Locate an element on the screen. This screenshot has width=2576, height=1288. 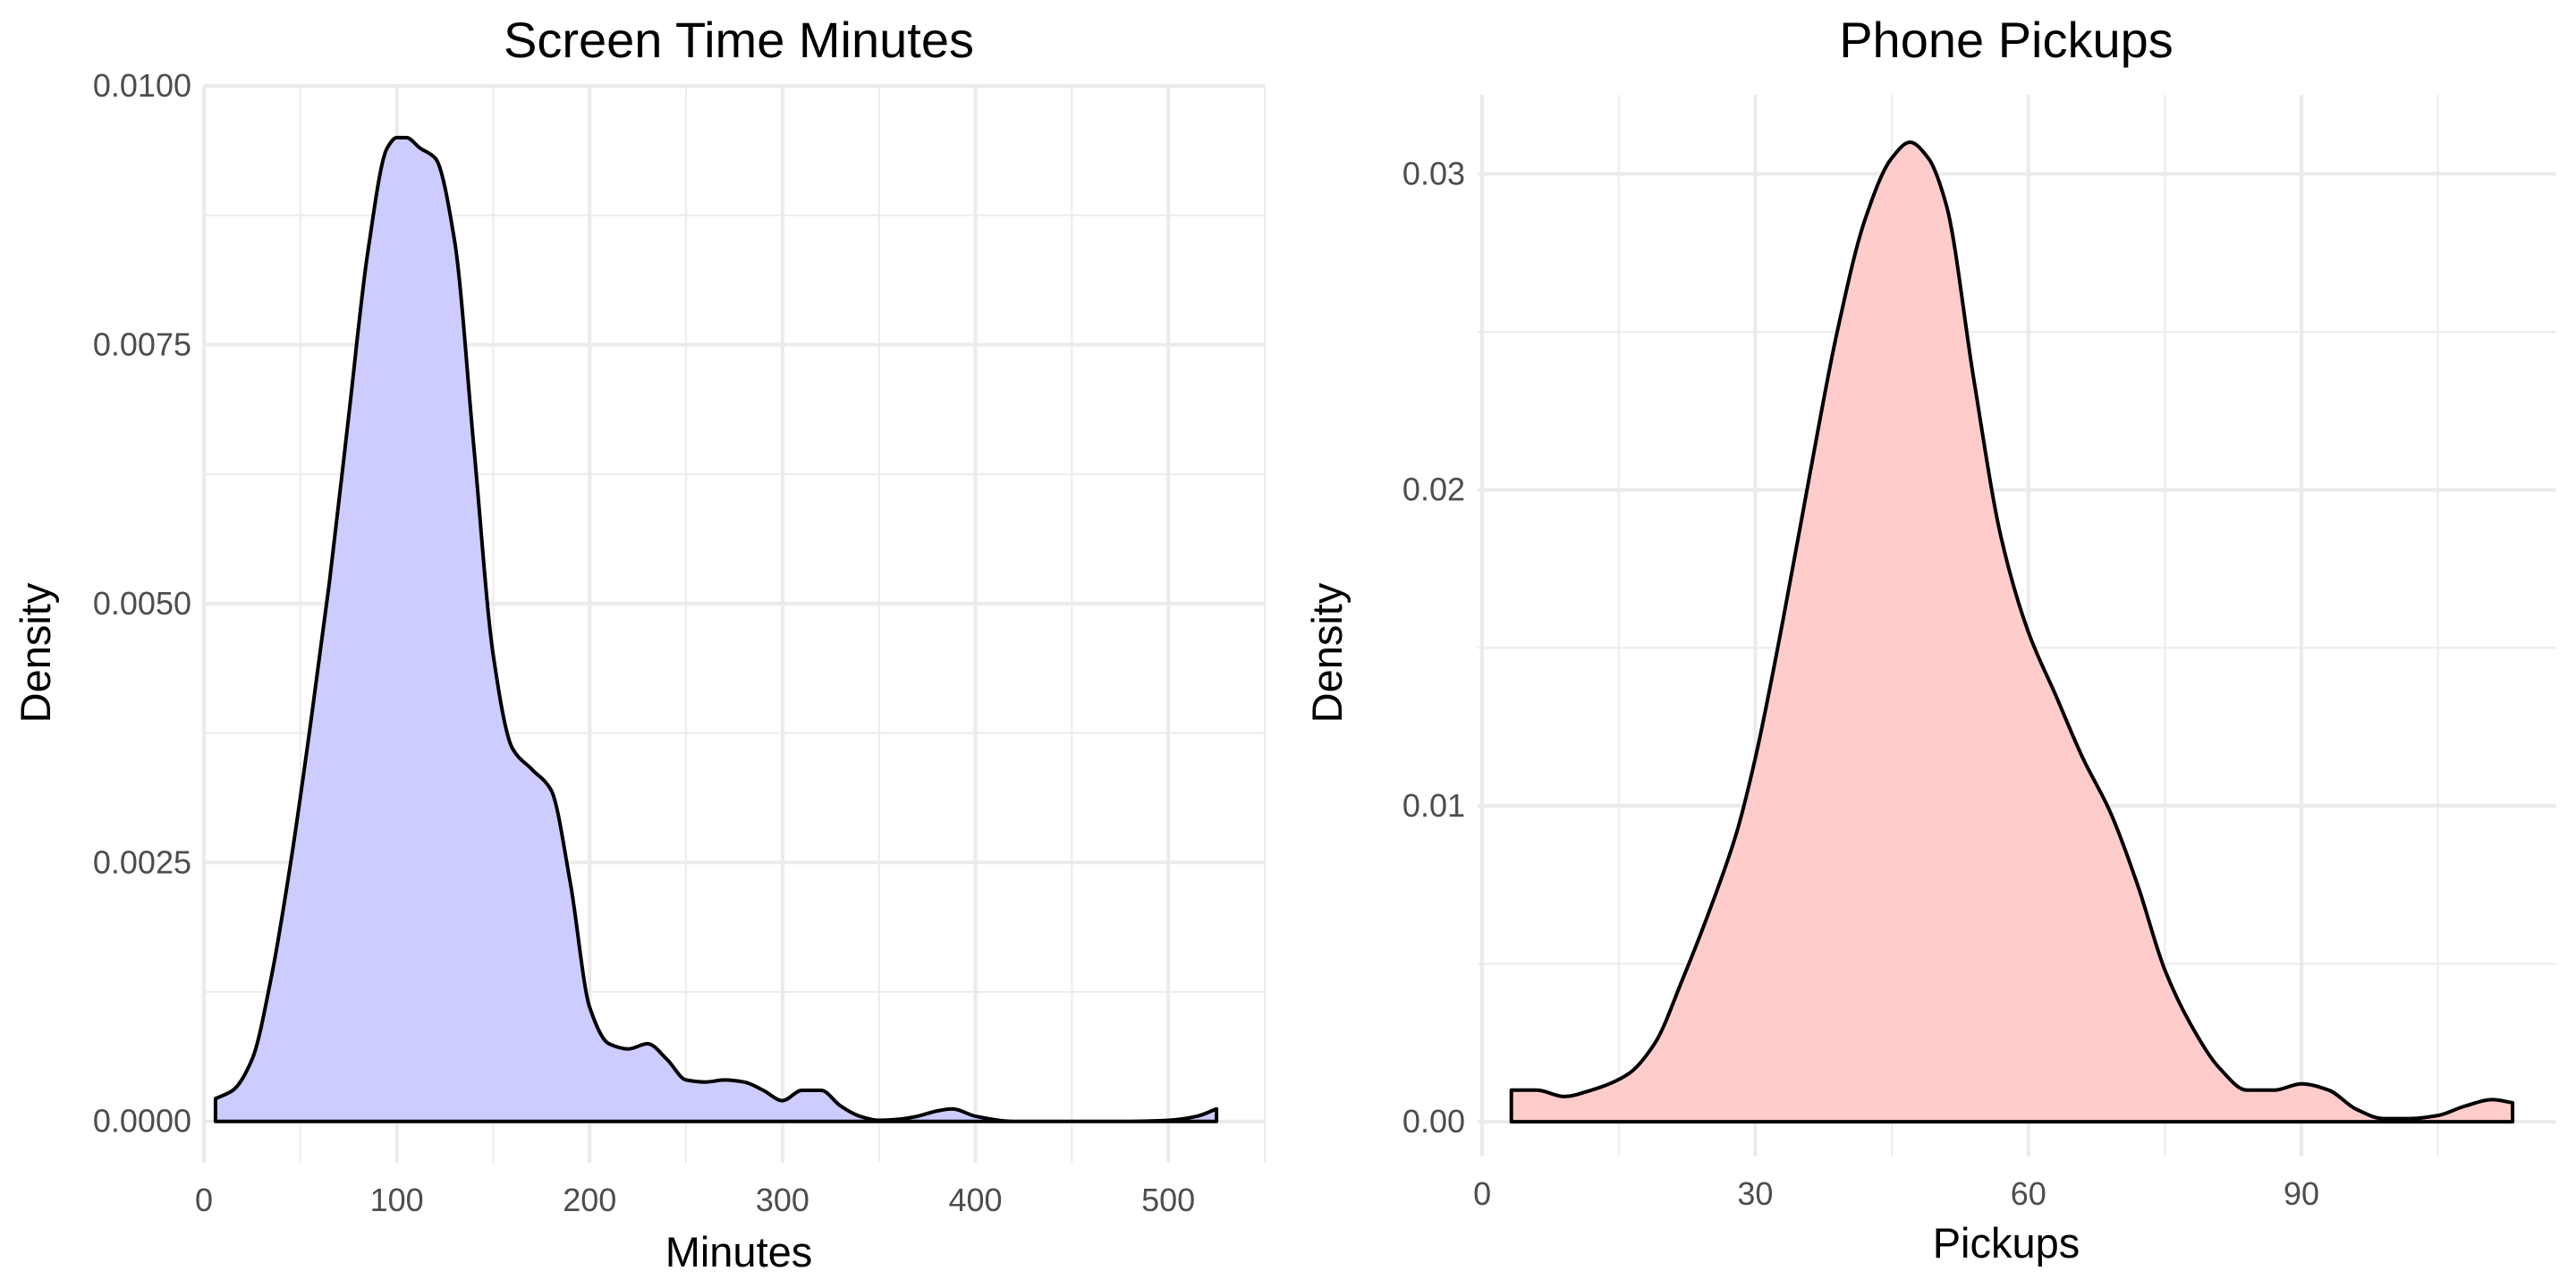
phone-pickups-y-tick-label: 0.00 is located at coordinates (1433, 1121).